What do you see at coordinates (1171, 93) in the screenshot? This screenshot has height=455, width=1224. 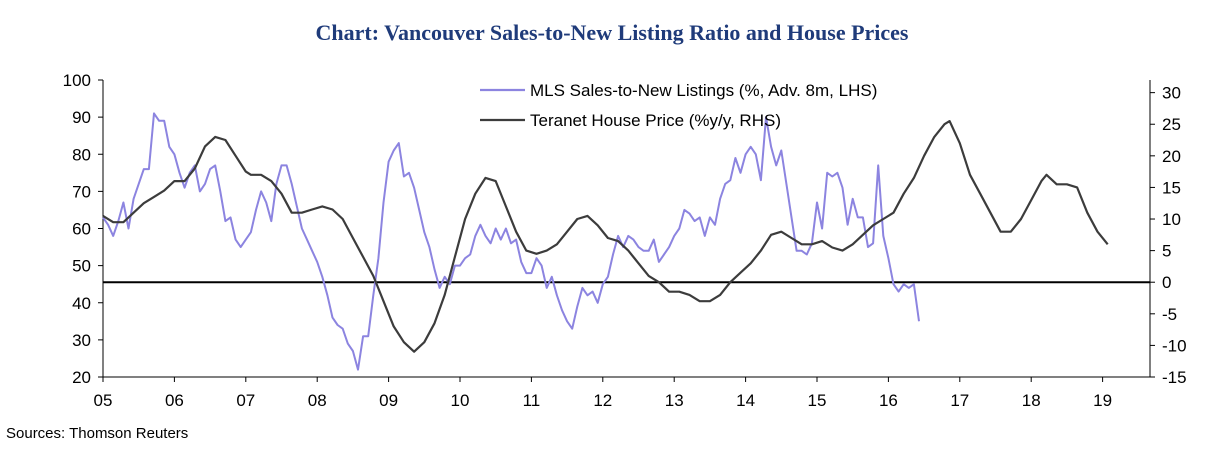 I see `right-tick-label: 30` at bounding box center [1171, 93].